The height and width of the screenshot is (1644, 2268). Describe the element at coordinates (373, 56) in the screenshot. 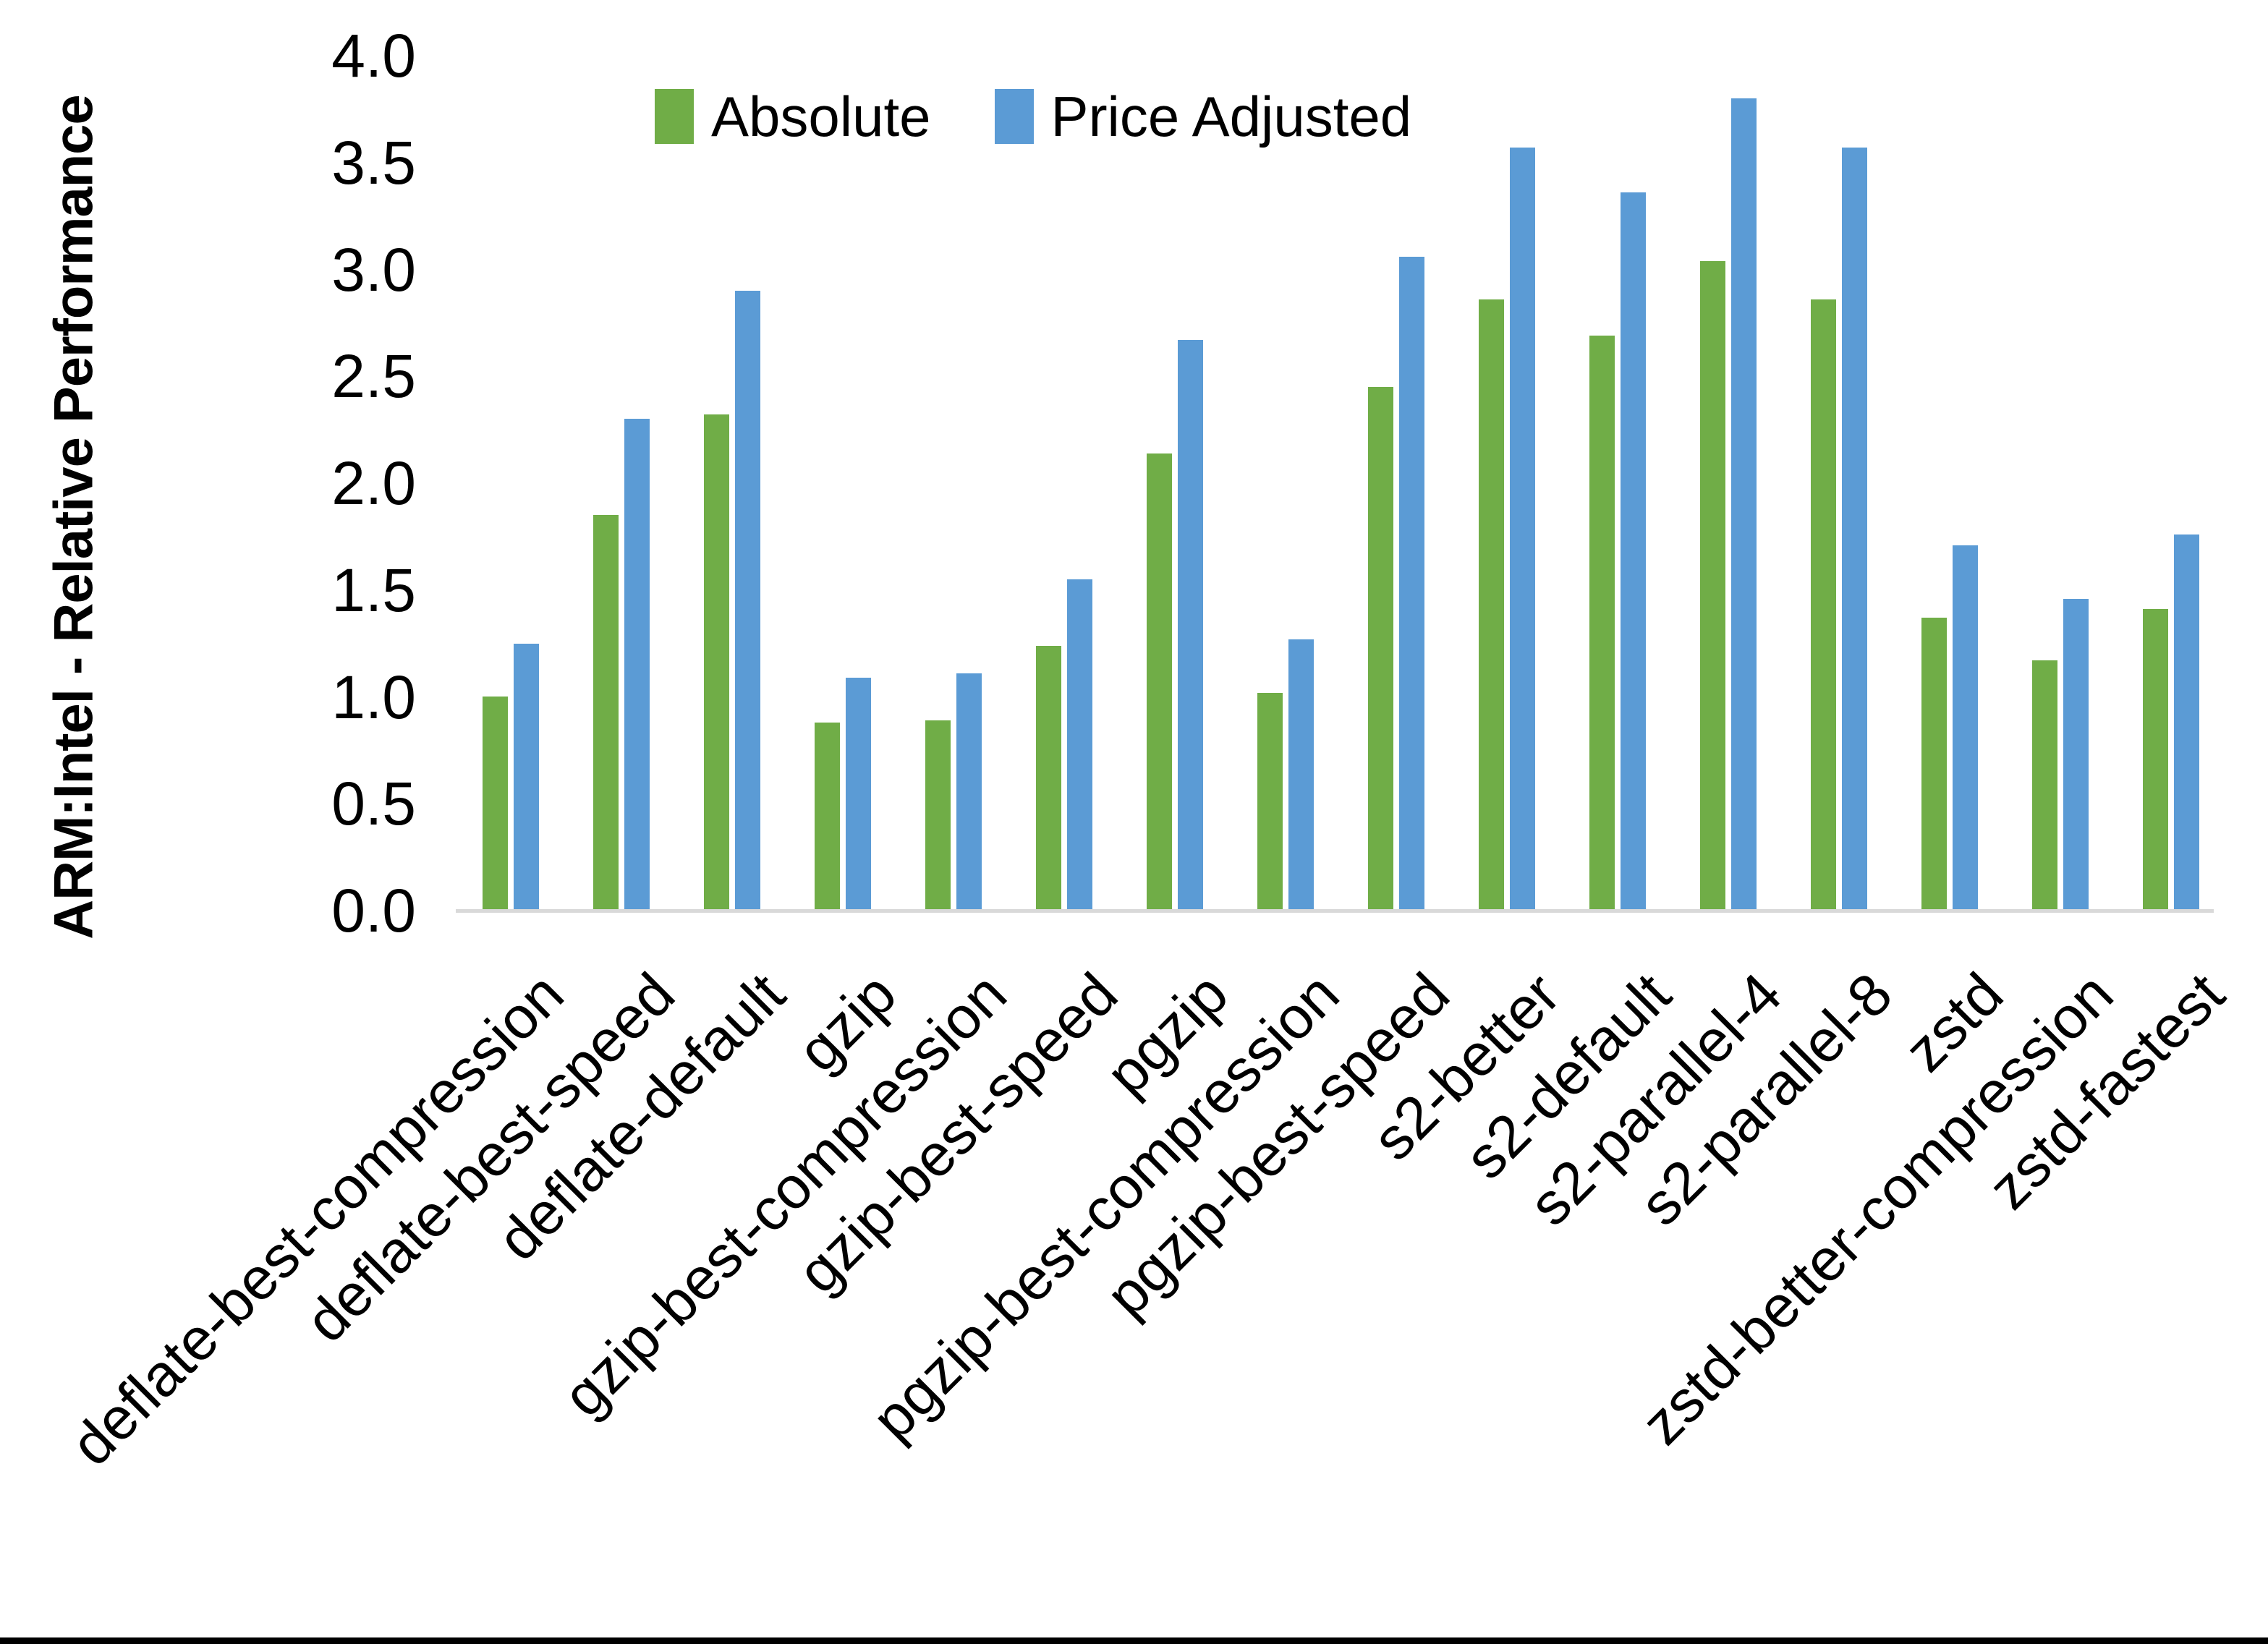

I see `y-tick-label-4.0: 4.0` at that location.